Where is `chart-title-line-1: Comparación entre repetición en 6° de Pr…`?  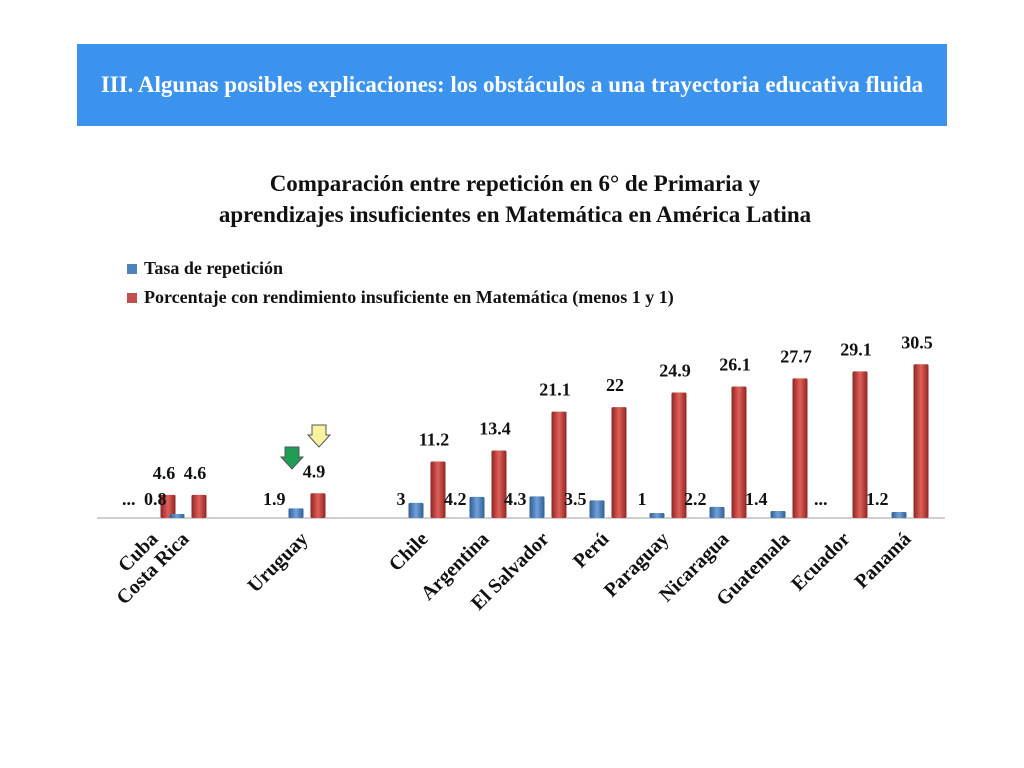
chart-title-line-1: Comparación entre repetición en 6° de Pr… is located at coordinates (515, 183).